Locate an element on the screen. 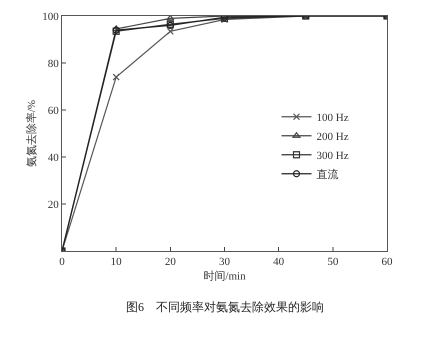  y-tick-label: 100 is located at coordinates (51, 16).